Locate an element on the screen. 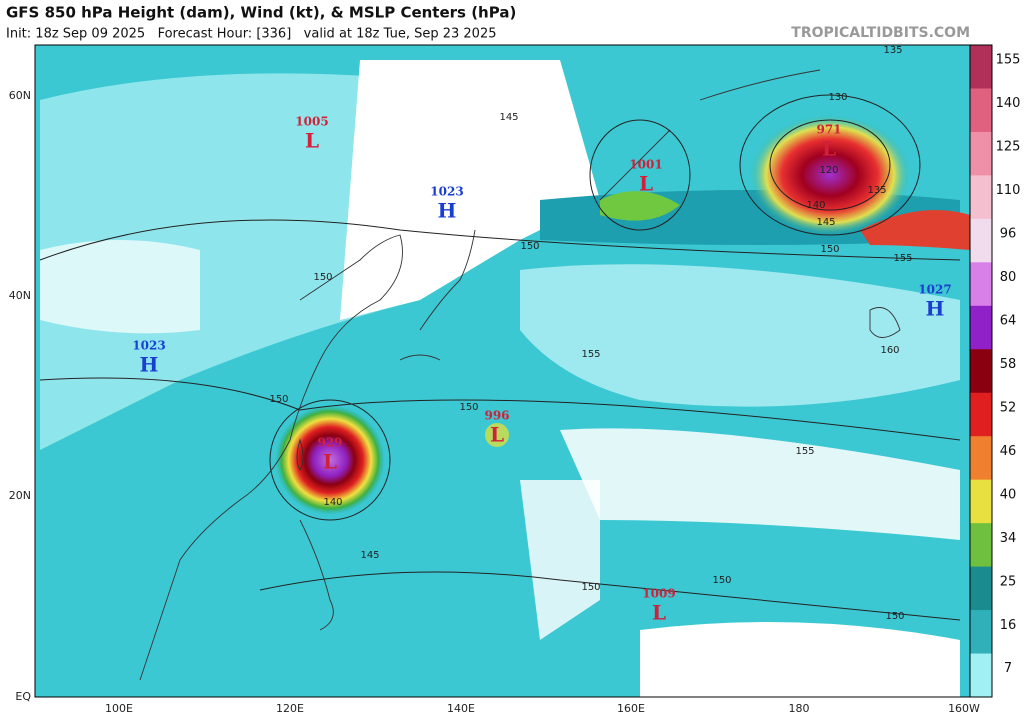 The image size is (1024, 717). colorbar-label: 34 is located at coordinates (1008, 538).